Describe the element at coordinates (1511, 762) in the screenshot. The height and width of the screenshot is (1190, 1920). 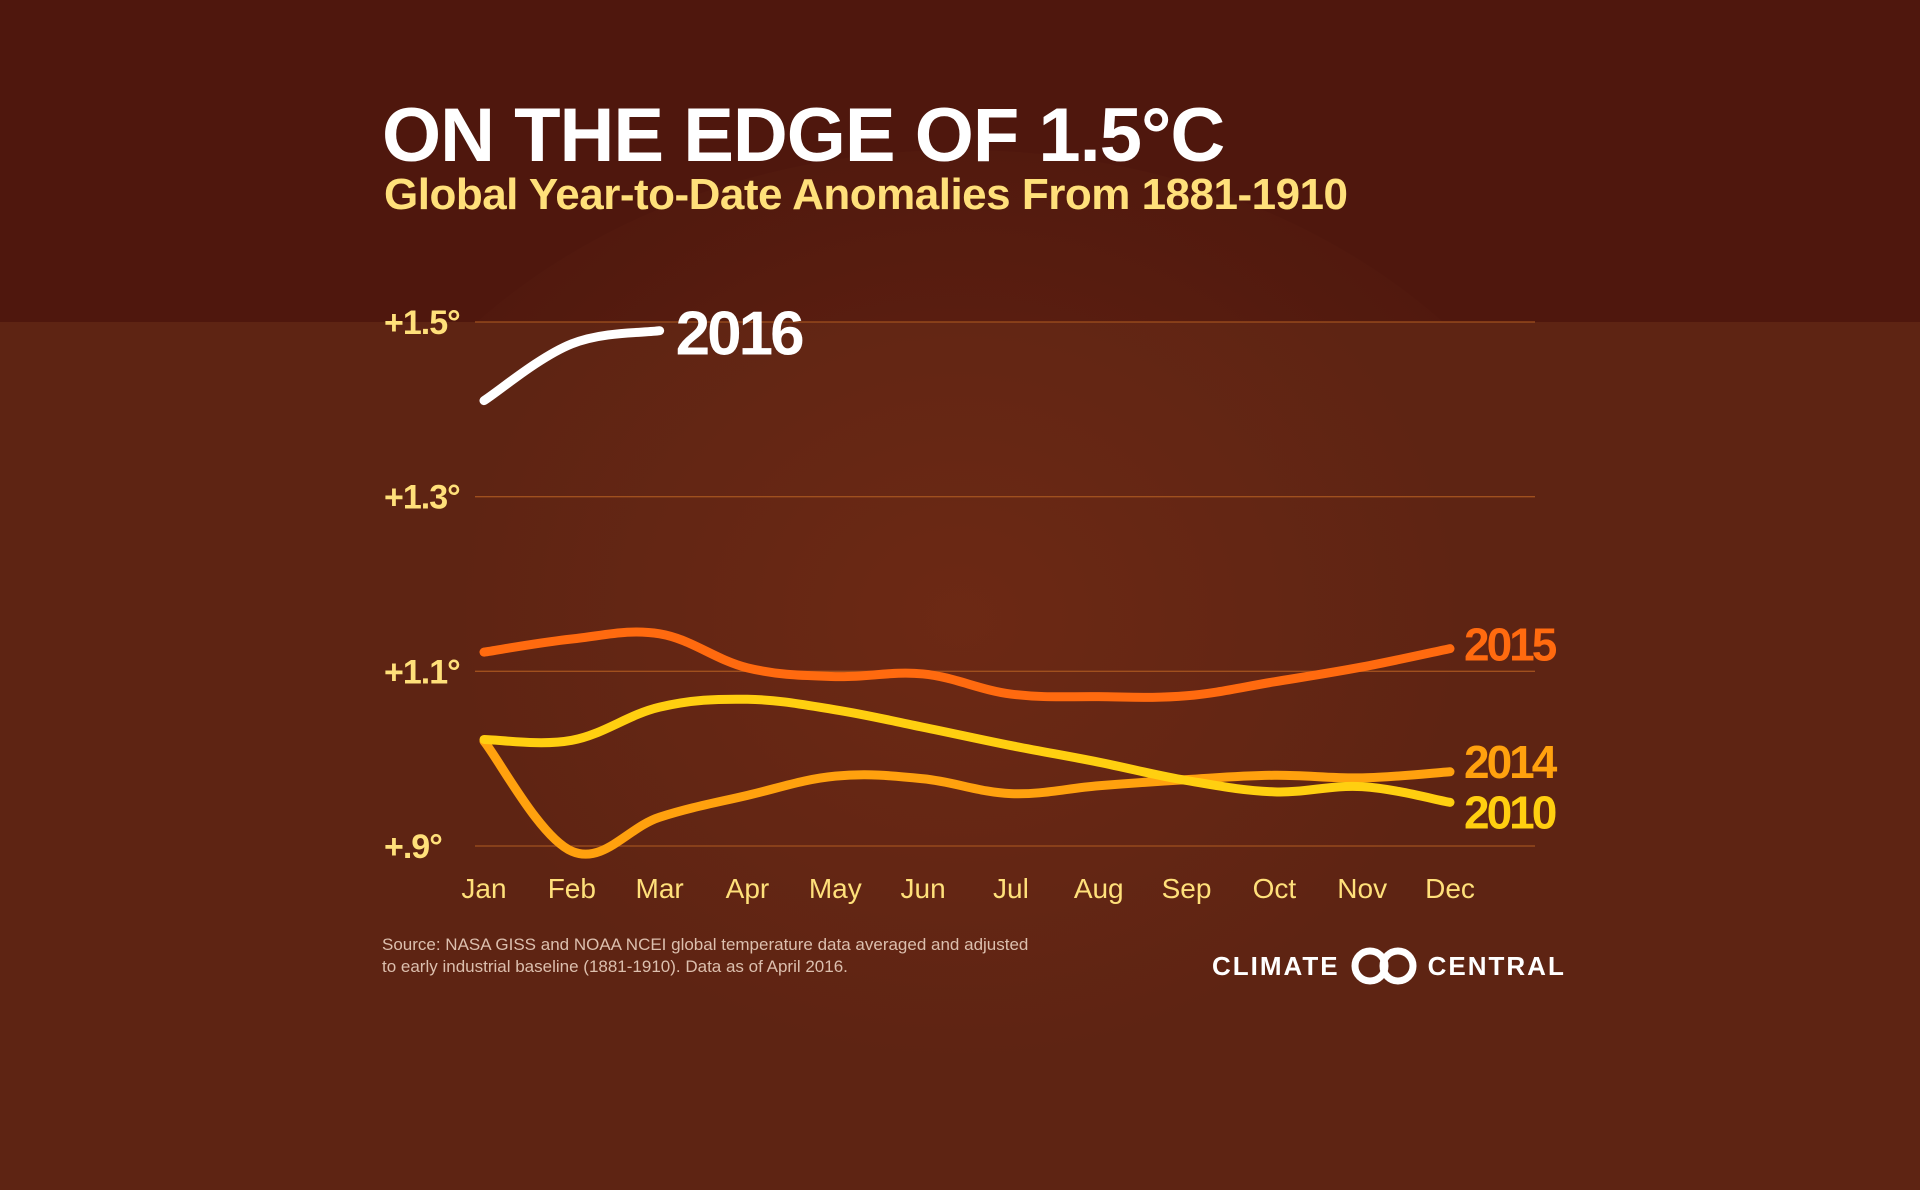
I see `series-label-2014: 2014` at that location.